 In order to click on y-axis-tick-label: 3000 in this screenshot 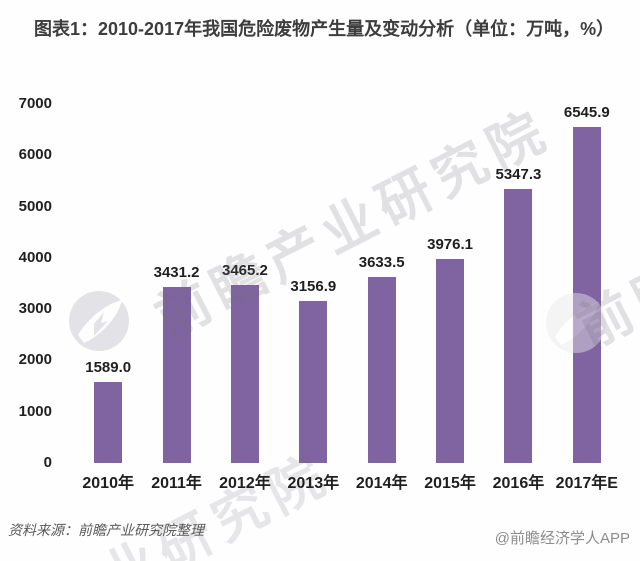, I will do `click(35, 309)`.